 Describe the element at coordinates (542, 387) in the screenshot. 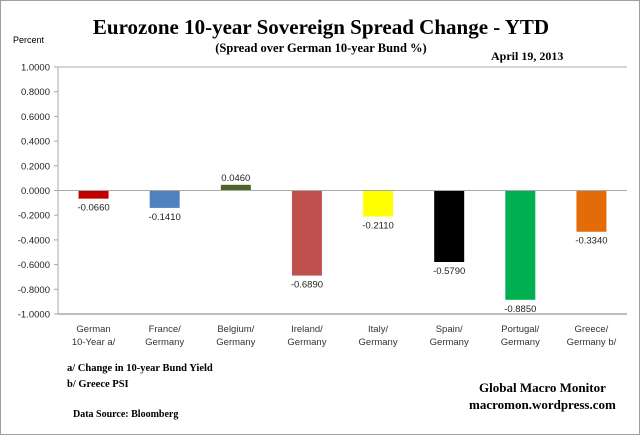

I see `brand-name: Global Macro Monitor` at that location.